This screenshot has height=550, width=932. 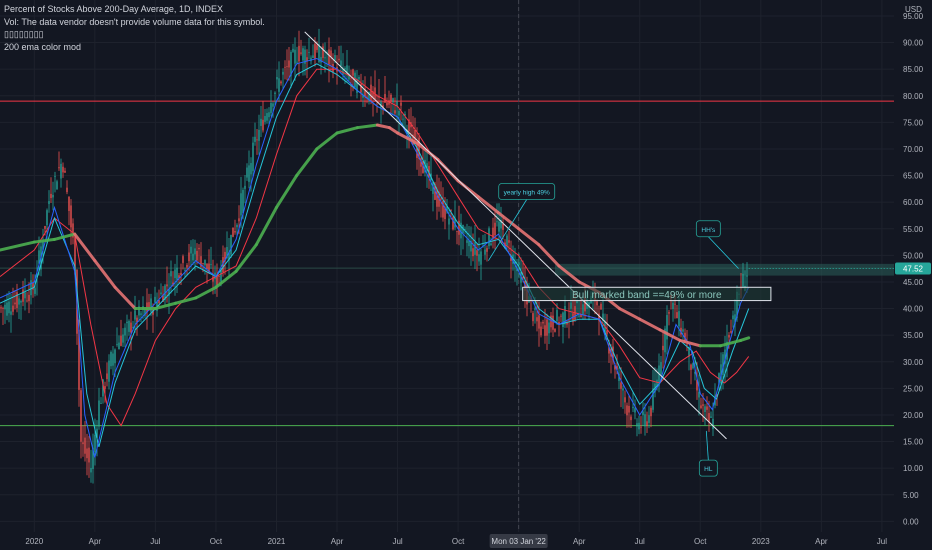 What do you see at coordinates (466, 541) in the screenshot?
I see `time-axis-panel` at bounding box center [466, 541].